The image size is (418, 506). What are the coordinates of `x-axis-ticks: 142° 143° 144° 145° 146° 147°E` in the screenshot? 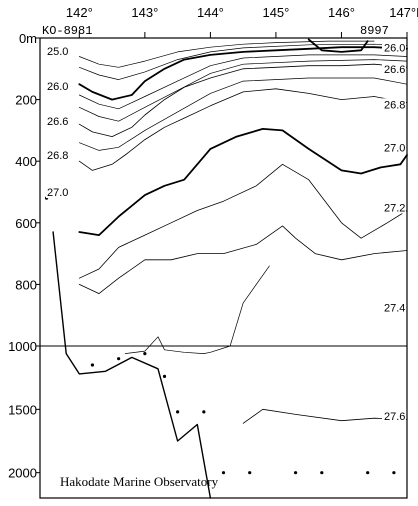 It's located at (242, 21).